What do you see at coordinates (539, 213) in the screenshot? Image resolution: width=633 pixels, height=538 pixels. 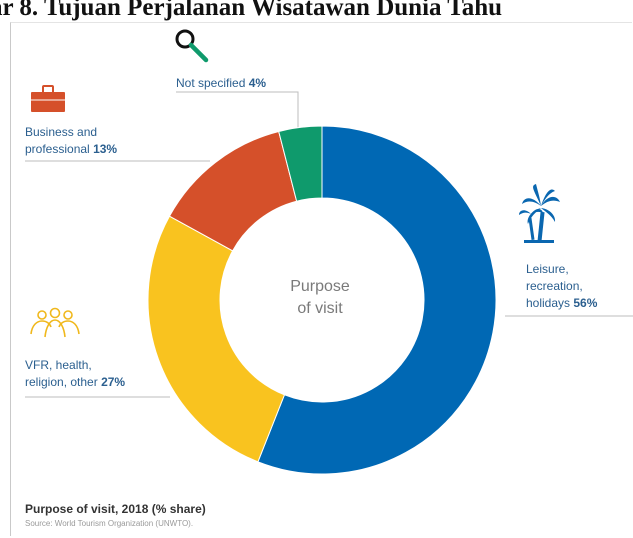 I see `palm-tree-icon` at bounding box center [539, 213].